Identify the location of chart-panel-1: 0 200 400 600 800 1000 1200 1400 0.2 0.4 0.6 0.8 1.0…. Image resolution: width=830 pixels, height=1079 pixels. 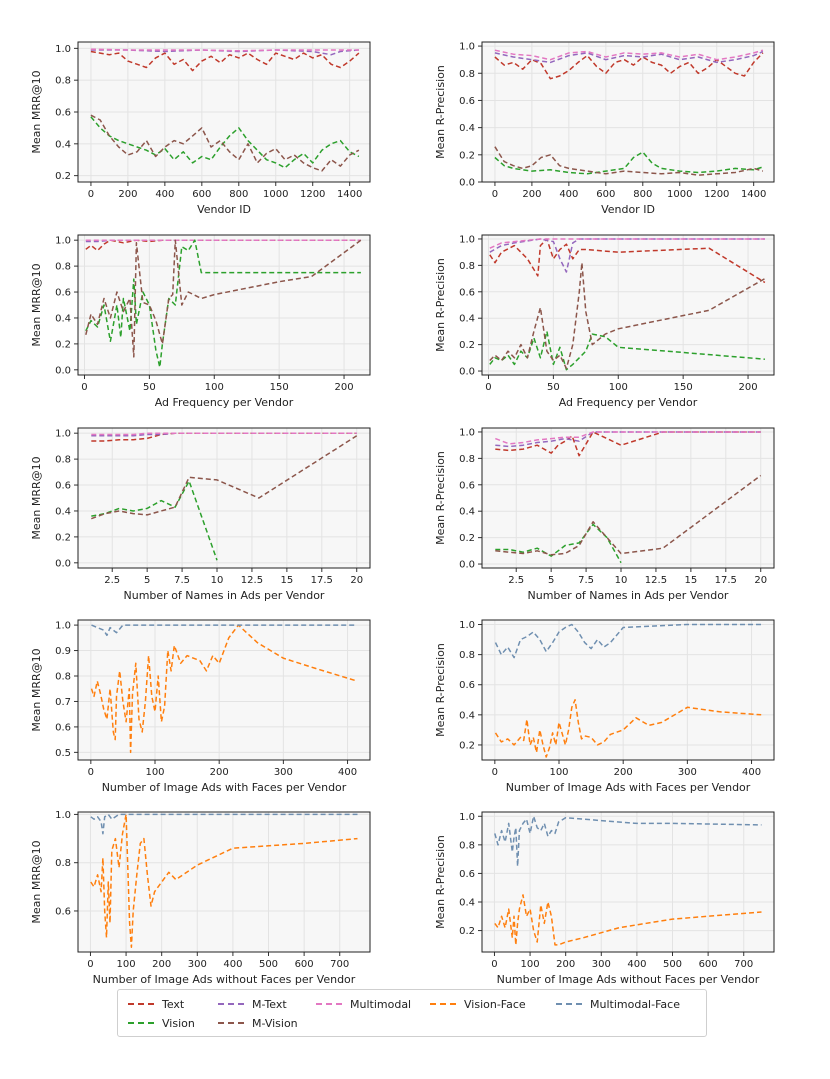
(200, 128).